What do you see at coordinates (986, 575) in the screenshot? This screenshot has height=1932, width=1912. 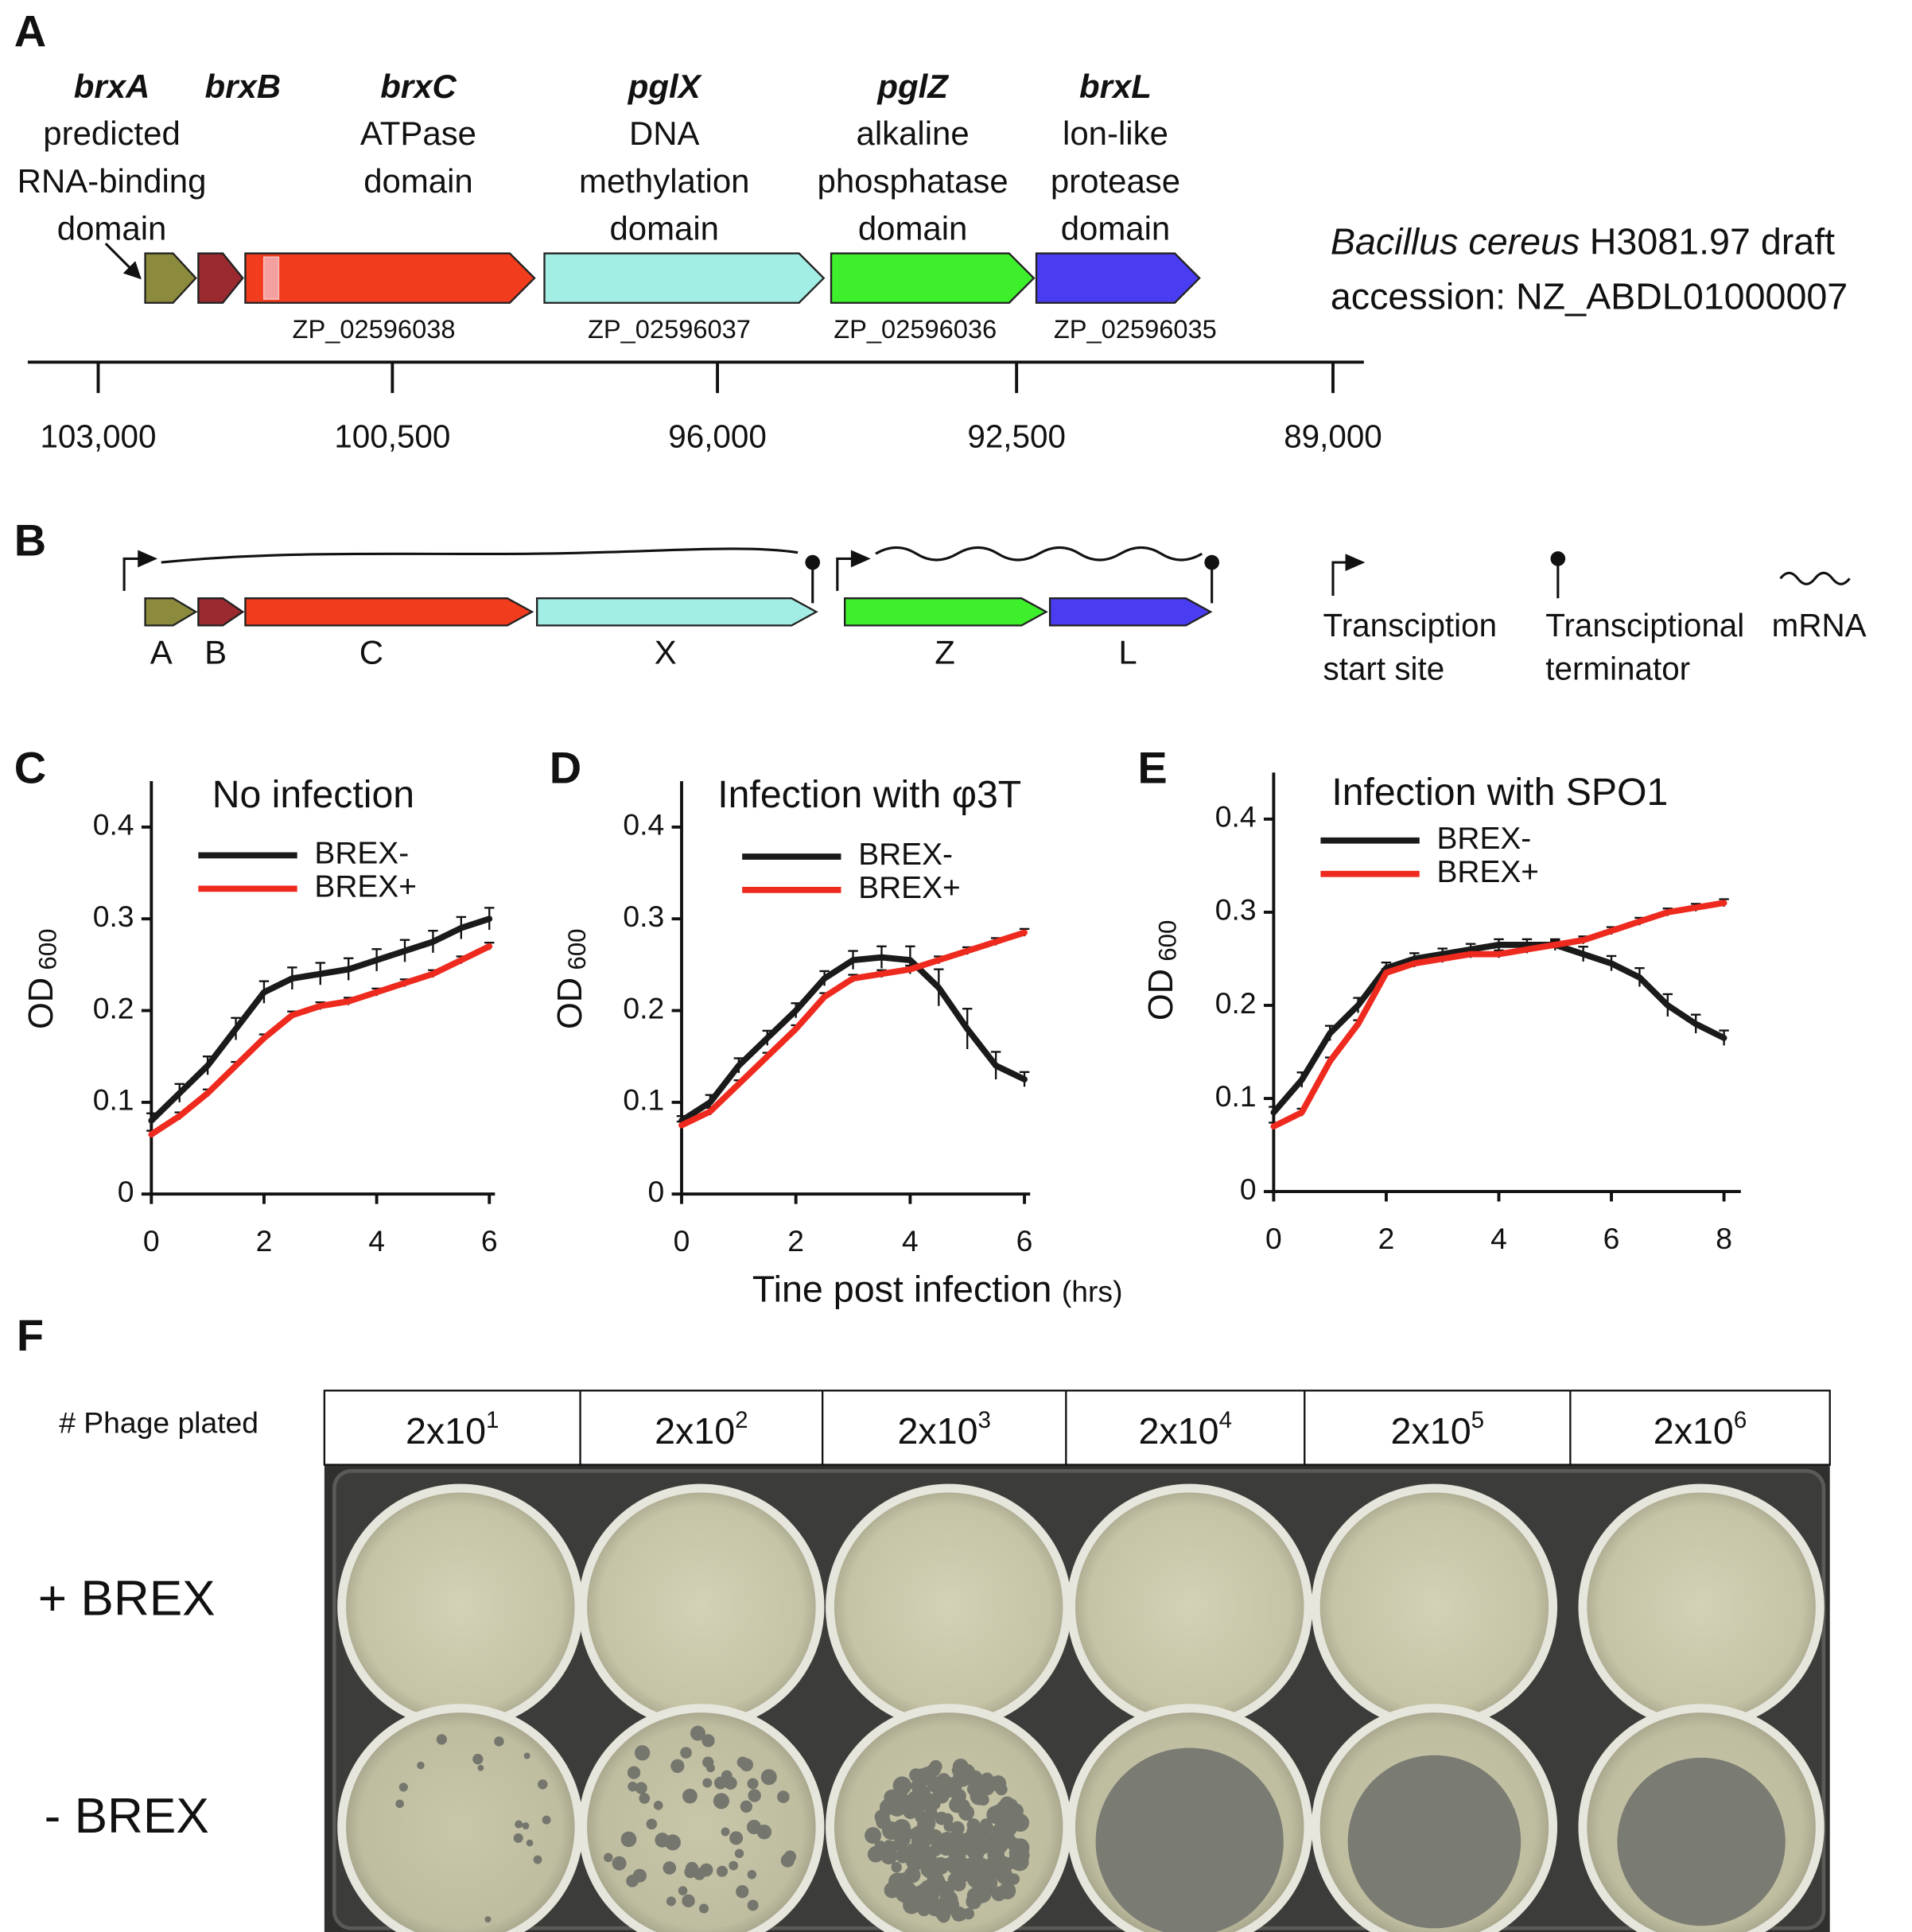 I see `transcript-symbols` at bounding box center [986, 575].